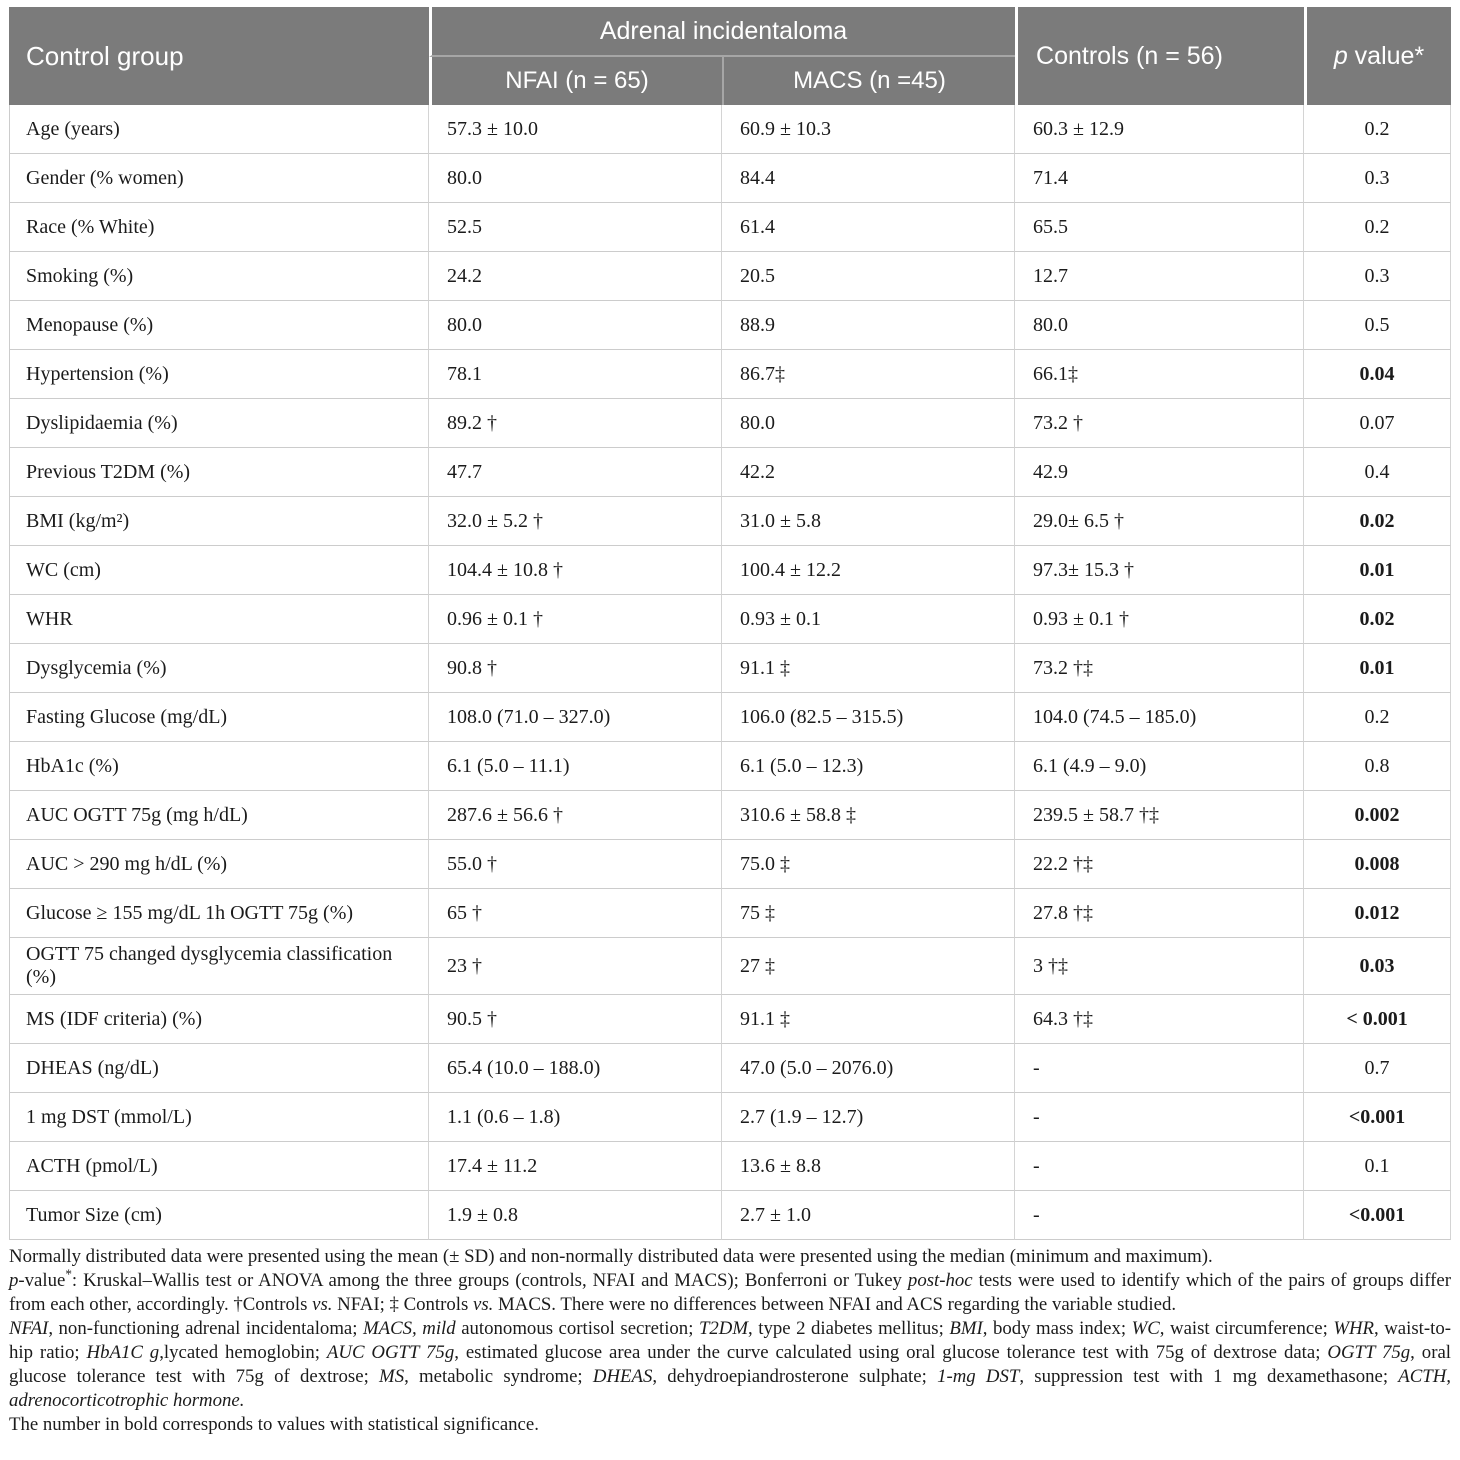 The image size is (1460, 1460). What do you see at coordinates (1378, 325) in the screenshot?
I see `p-value-cell: 0.5` at bounding box center [1378, 325].